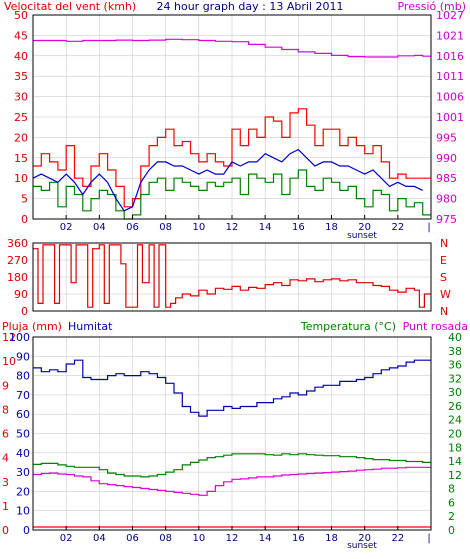  I want to click on wind-direction-series, so click(232, 276).